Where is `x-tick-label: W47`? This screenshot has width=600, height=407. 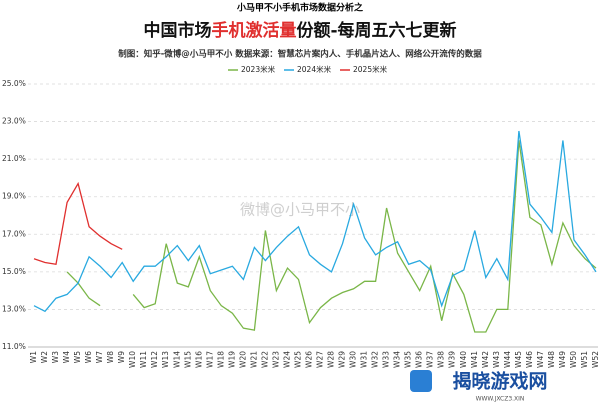 x-tick-label: W47 is located at coordinates (540, 359).